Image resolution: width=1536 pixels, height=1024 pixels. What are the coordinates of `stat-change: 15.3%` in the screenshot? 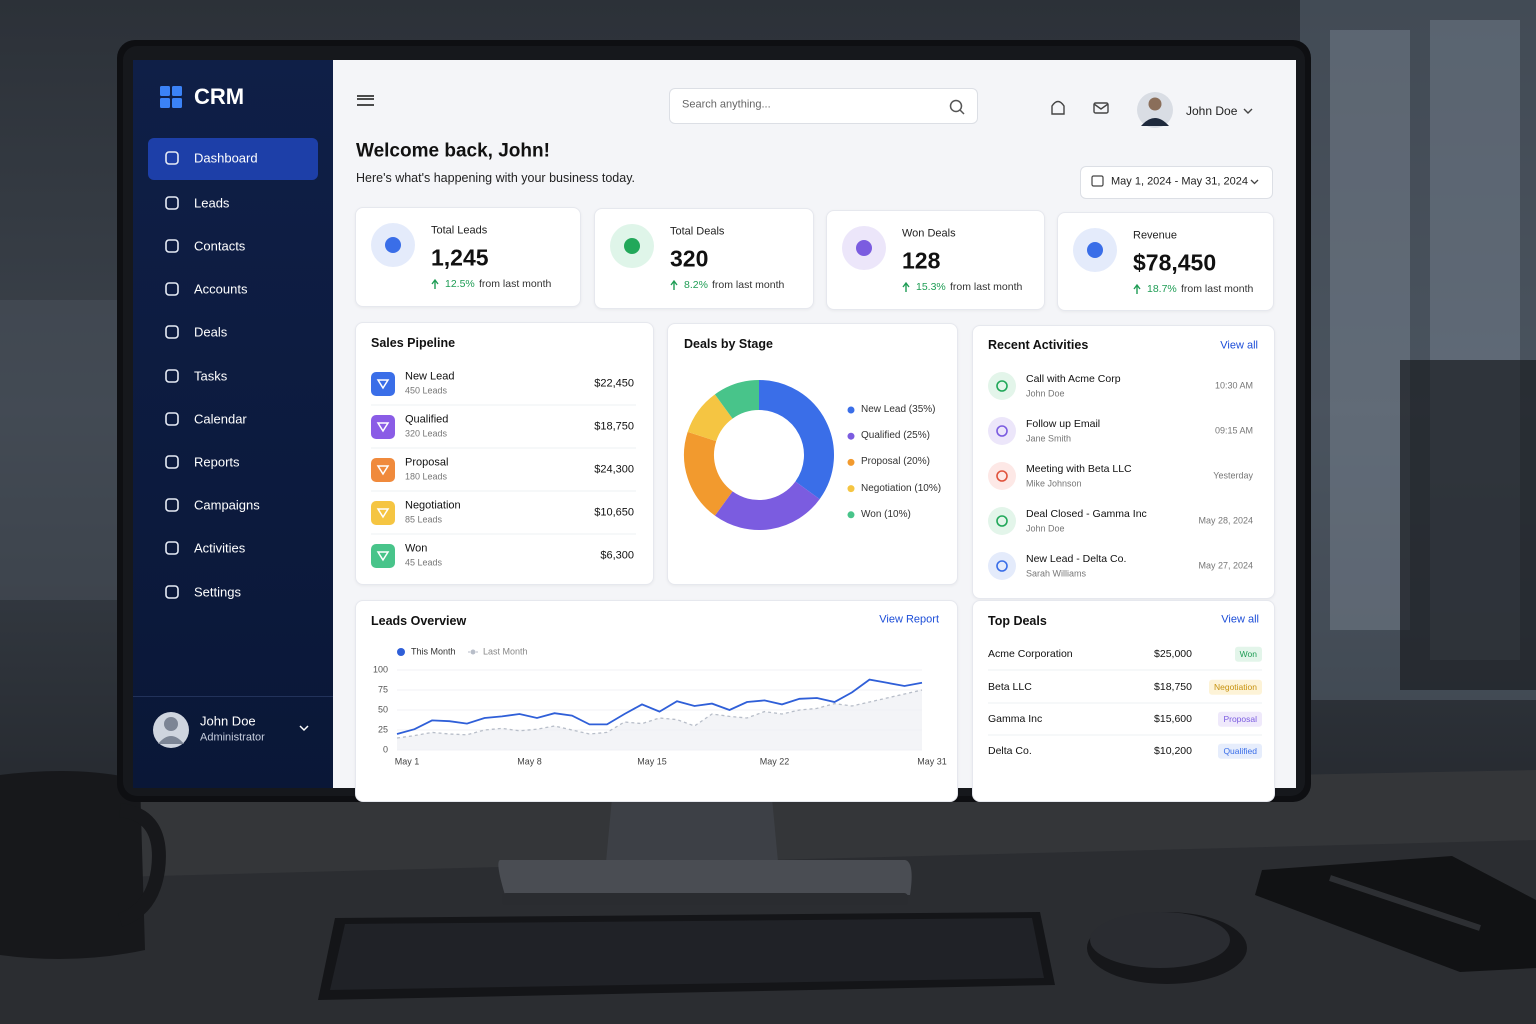 It's located at (931, 286).